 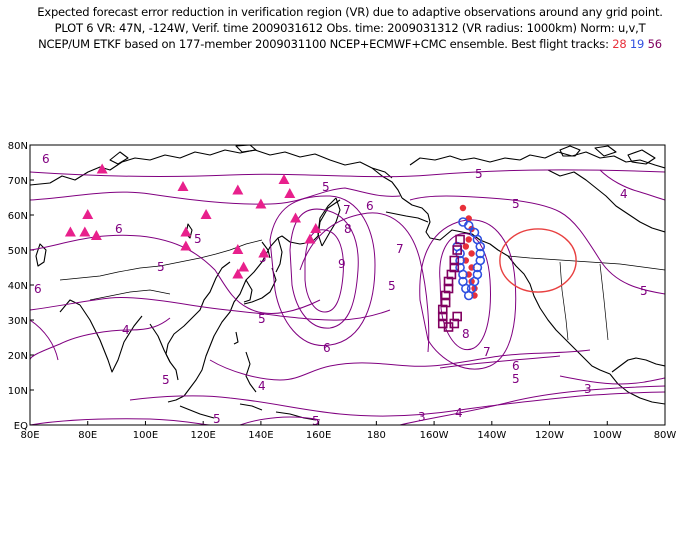 What do you see at coordinates (434, 435) in the screenshot?
I see `longitude-label: 160W` at bounding box center [434, 435].